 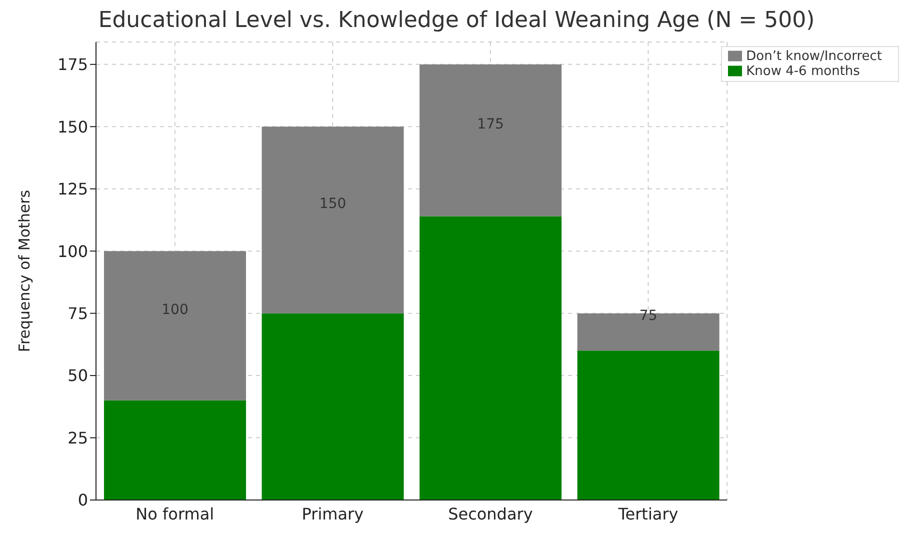 What do you see at coordinates (814, 56) in the screenshot?
I see `legend-label: Don’t know/Incorrect` at bounding box center [814, 56].